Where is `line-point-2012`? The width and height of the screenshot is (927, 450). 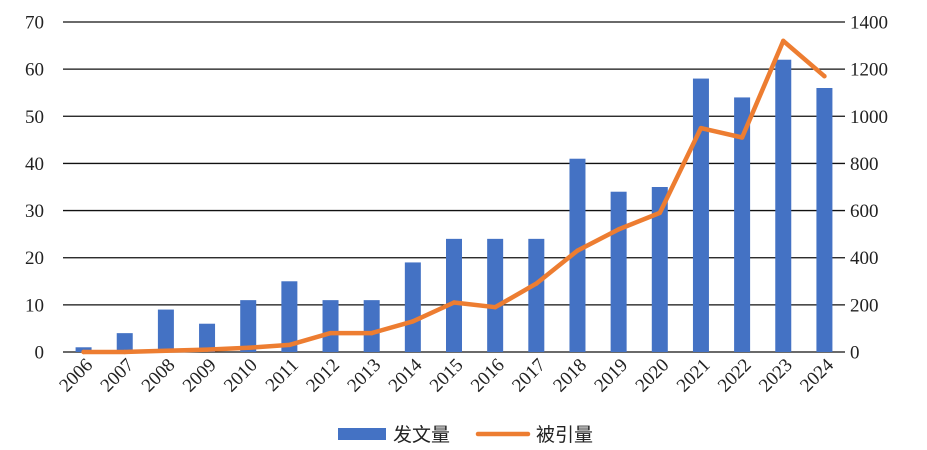 line-point-2012 is located at coordinates (330, 333).